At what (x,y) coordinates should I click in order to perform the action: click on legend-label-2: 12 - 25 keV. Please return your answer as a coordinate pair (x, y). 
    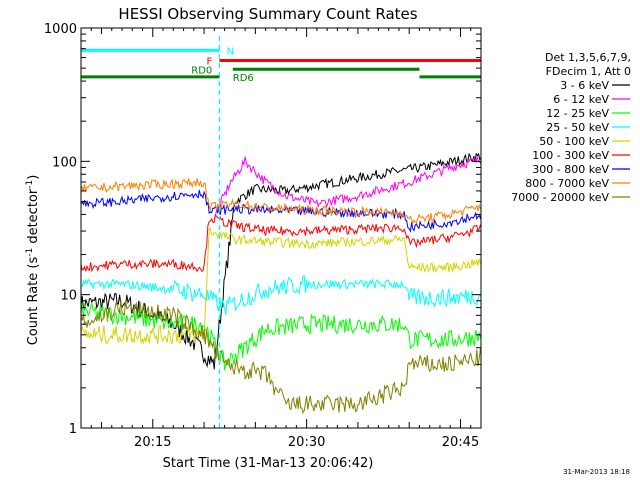
    Looking at the image, I should click on (577, 113).